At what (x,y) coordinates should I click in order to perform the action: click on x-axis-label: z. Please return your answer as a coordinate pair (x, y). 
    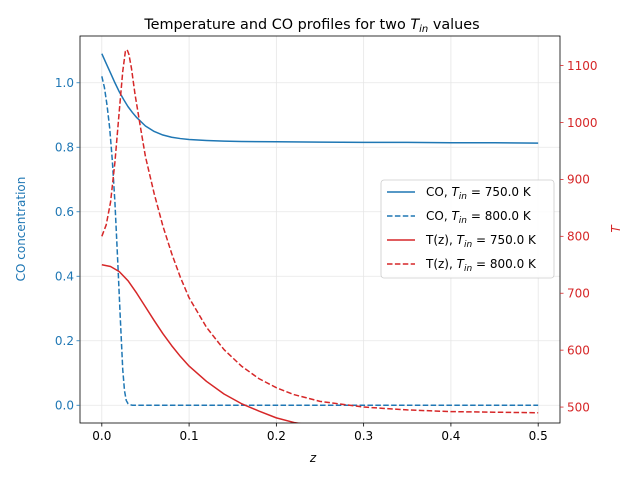
    Looking at the image, I should click on (313, 458).